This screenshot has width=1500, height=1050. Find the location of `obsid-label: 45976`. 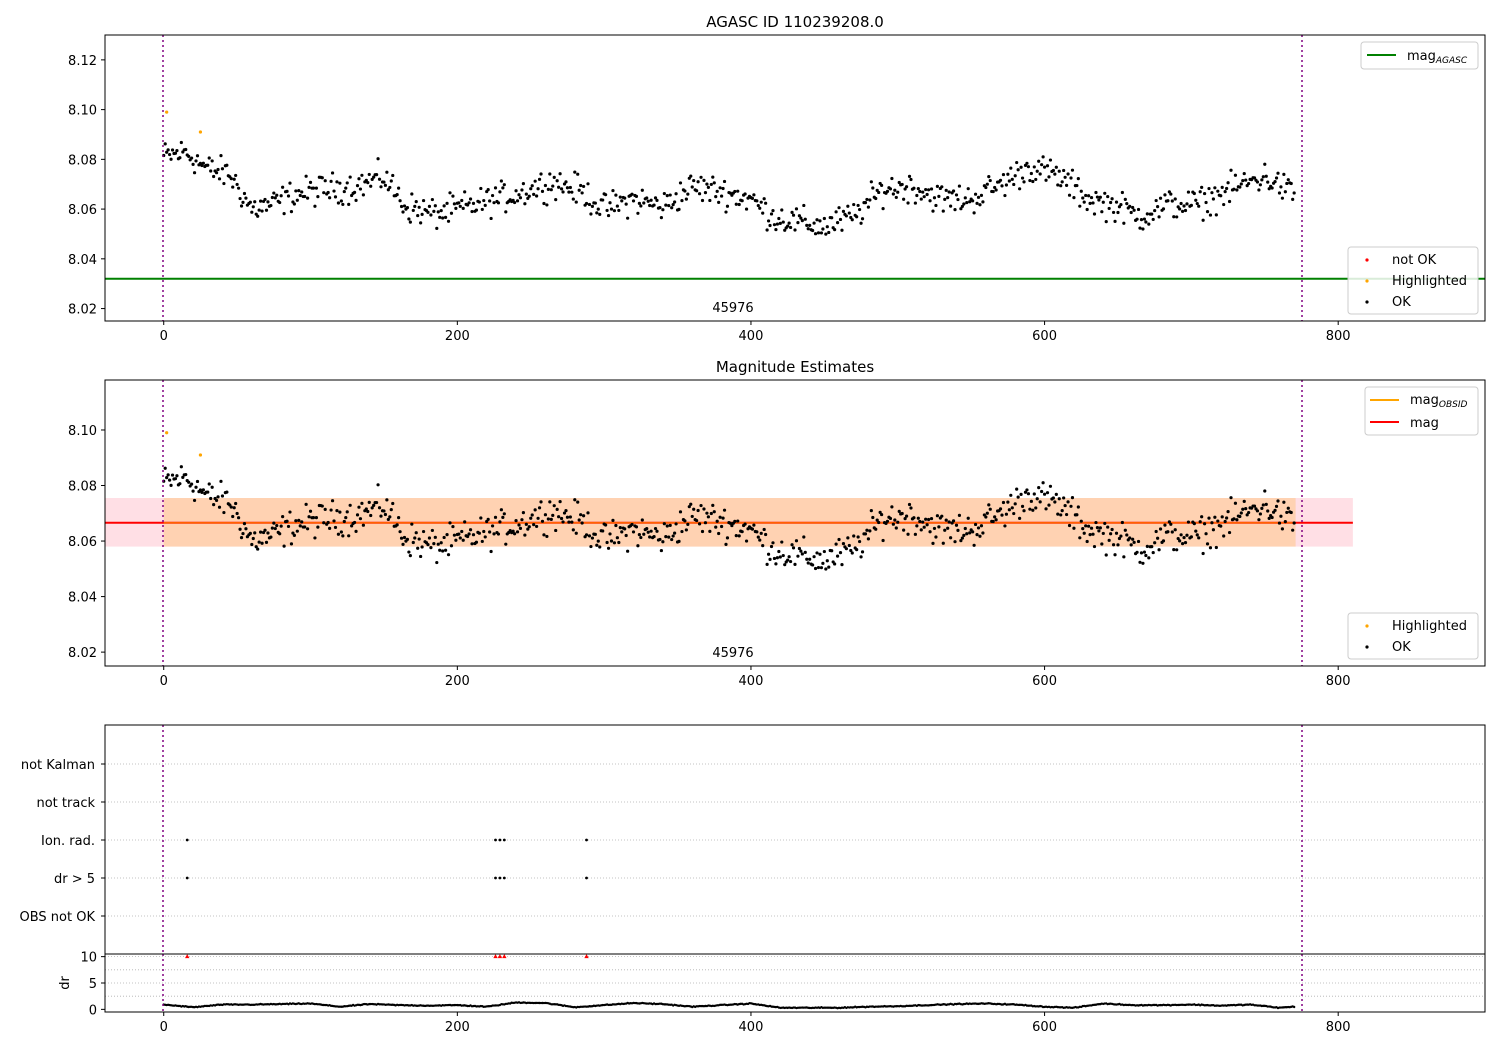

obsid-label: 45976 is located at coordinates (732, 308).